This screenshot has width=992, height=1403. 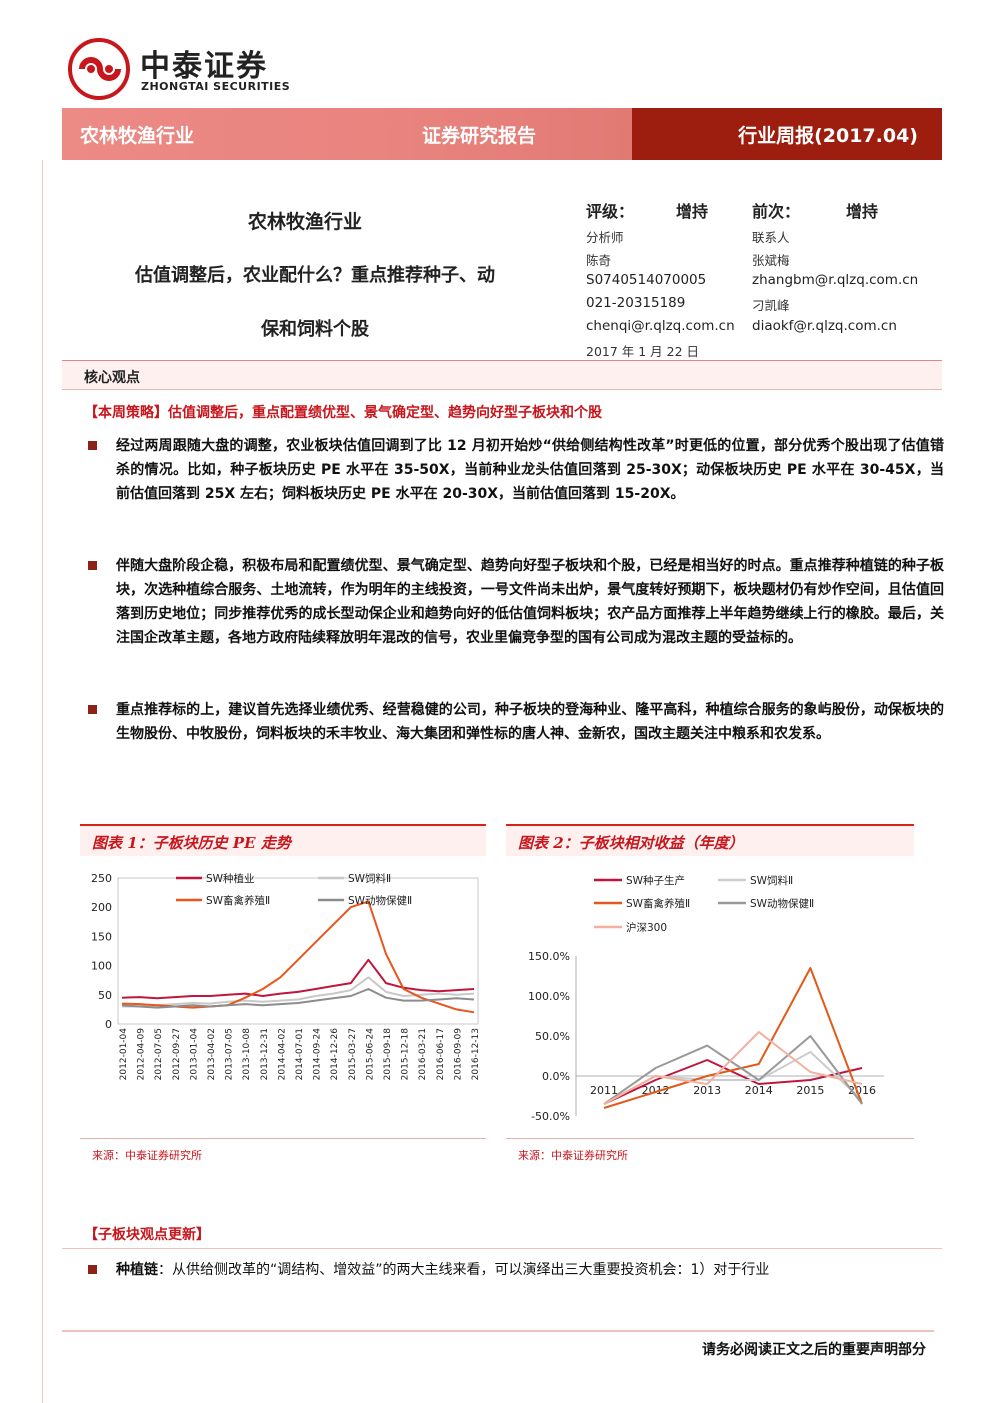 I want to click on chart2-x-tick: 2014, so click(x=759, y=1090).